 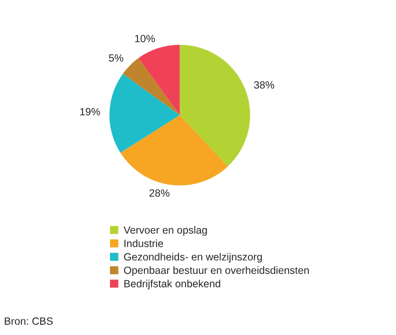 What do you see at coordinates (160, 193) in the screenshot?
I see `data-label: 28%` at bounding box center [160, 193].